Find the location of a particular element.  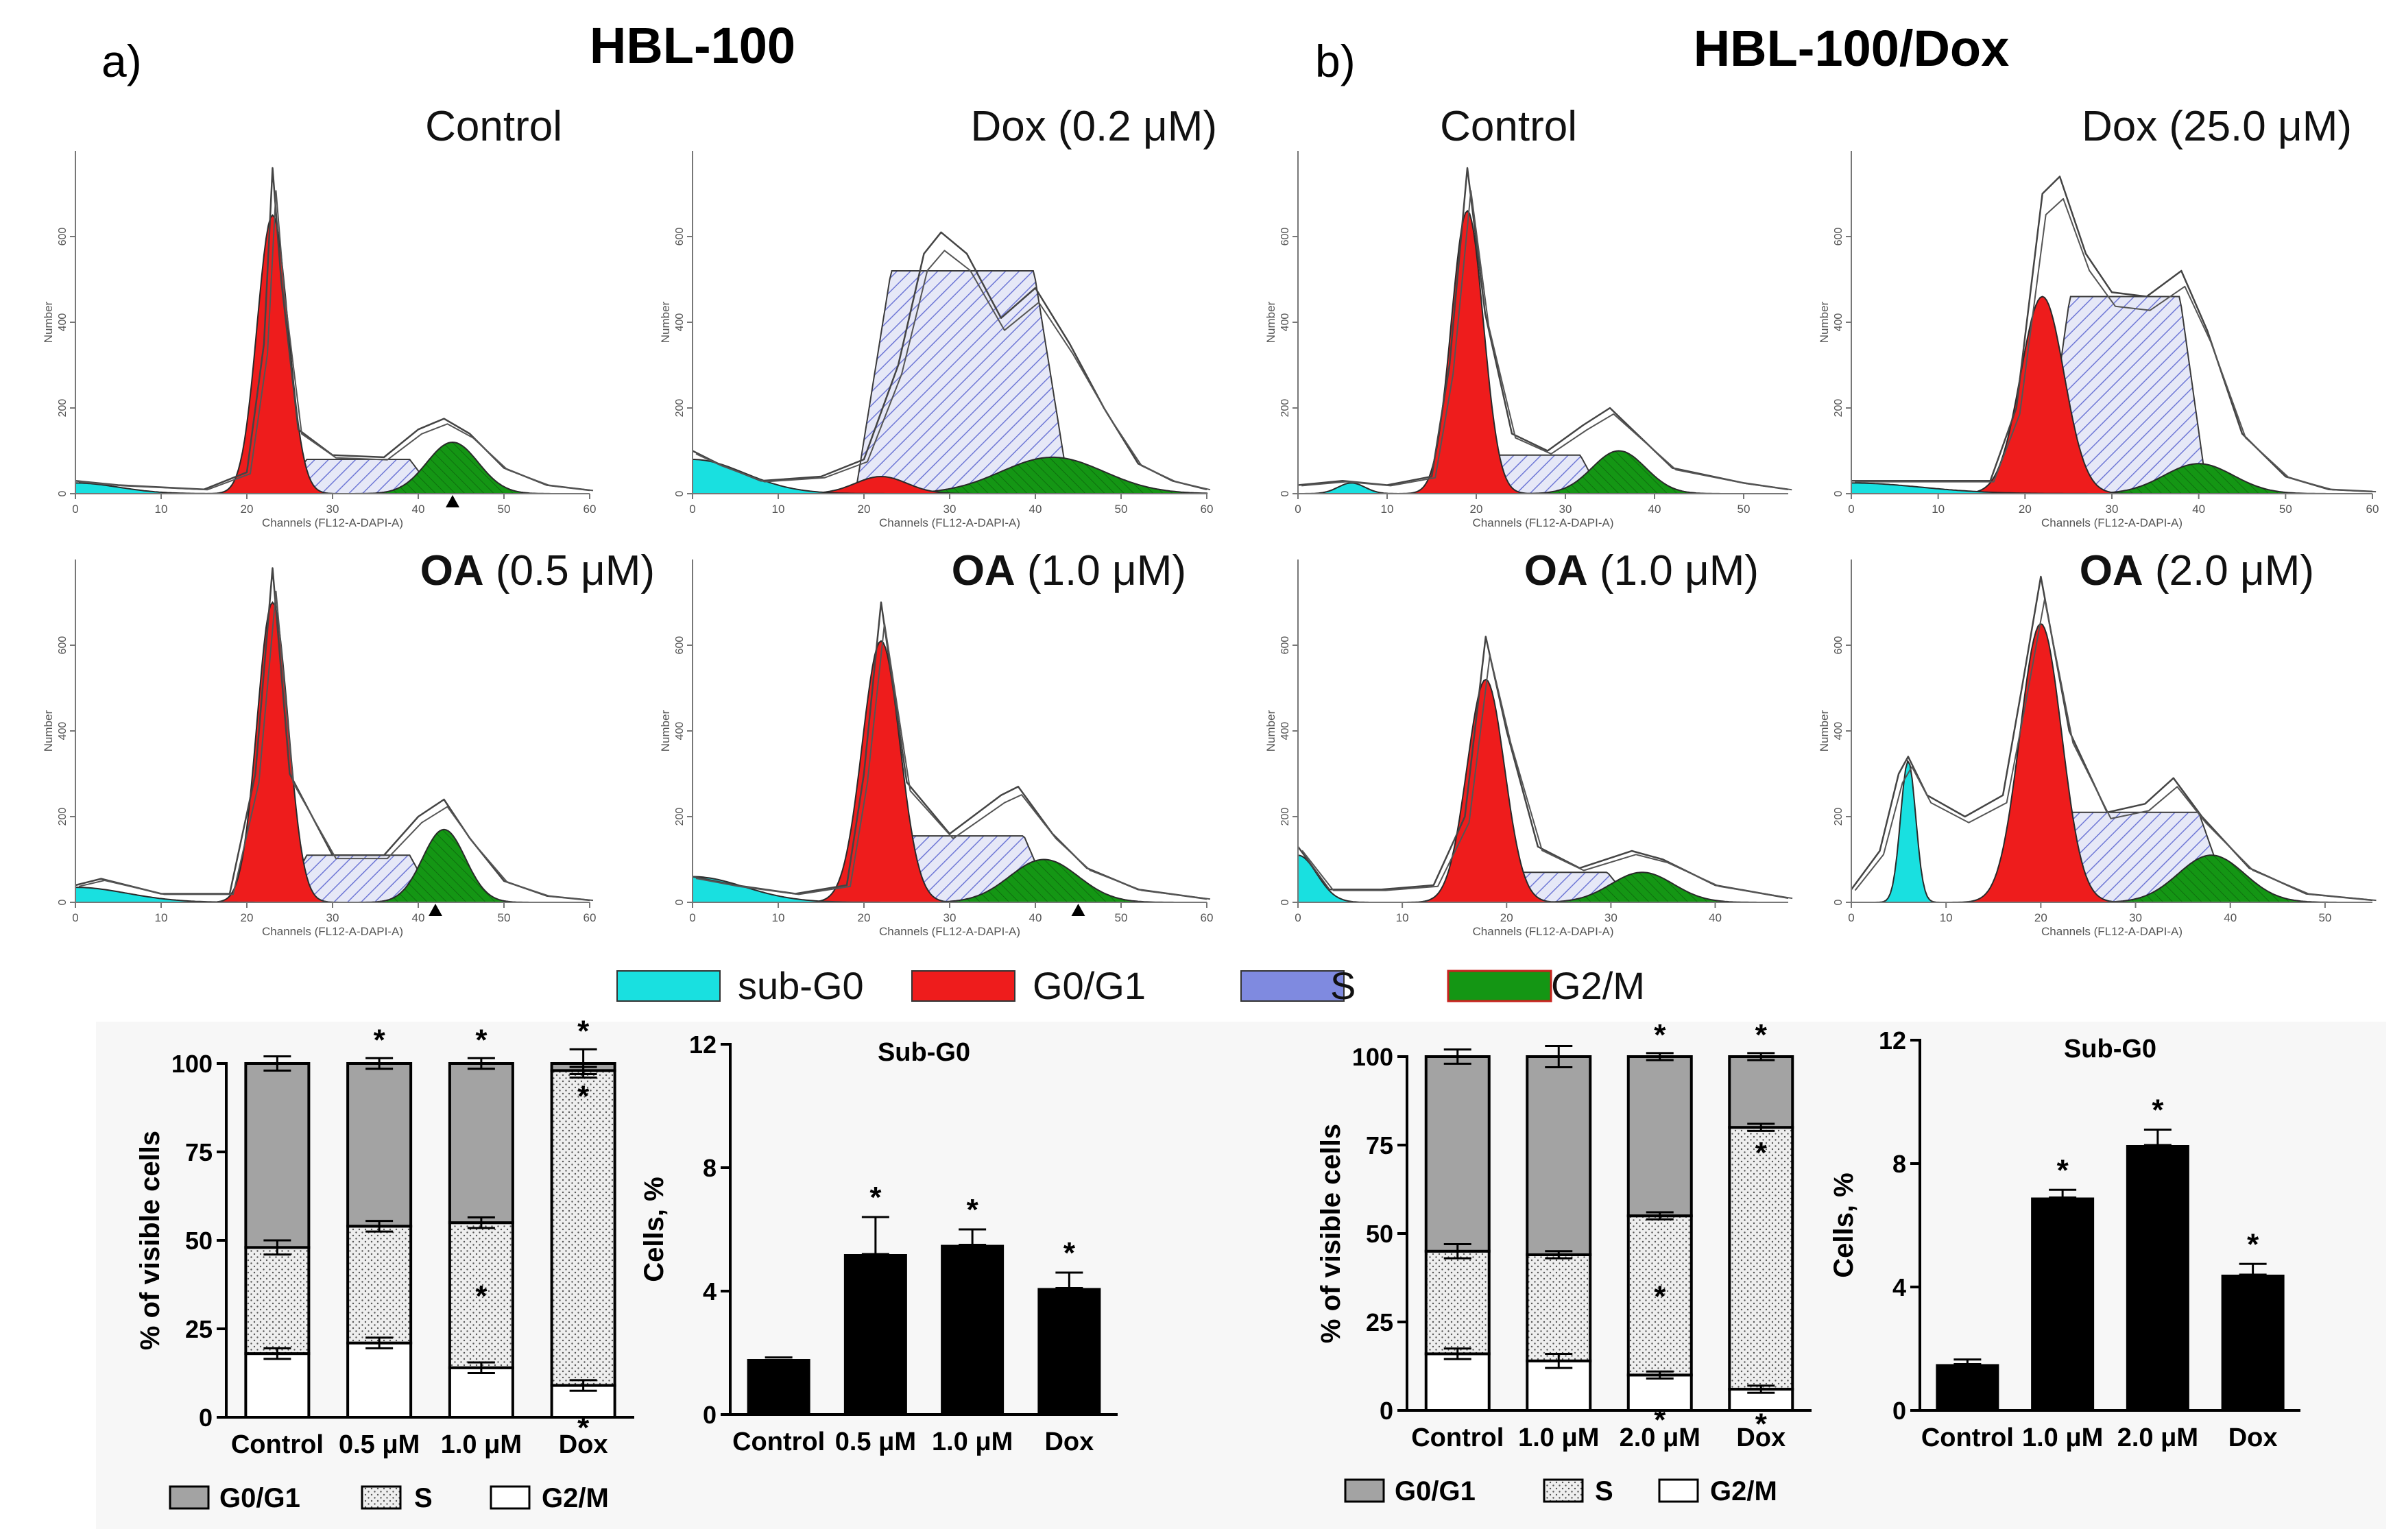

y-tick-label: 8 is located at coordinates (710, 1168).